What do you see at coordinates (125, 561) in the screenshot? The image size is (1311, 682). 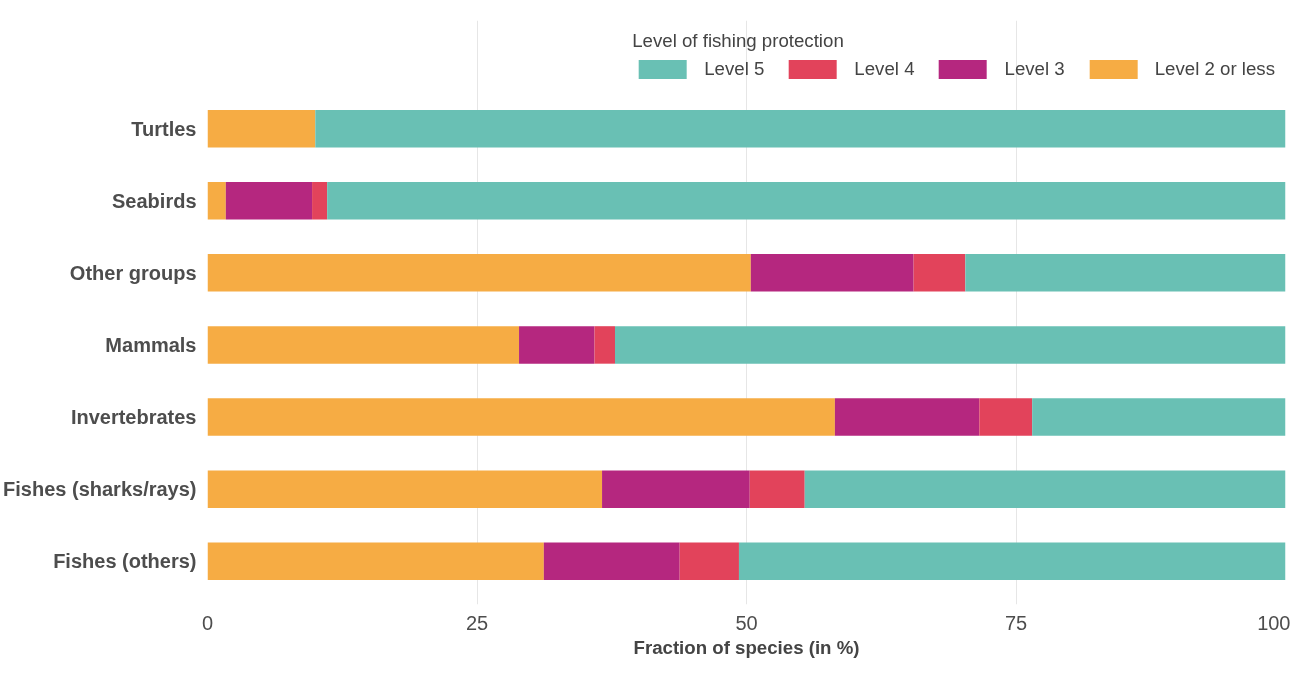 I see `y-tick-label: Fishes (others)` at bounding box center [125, 561].